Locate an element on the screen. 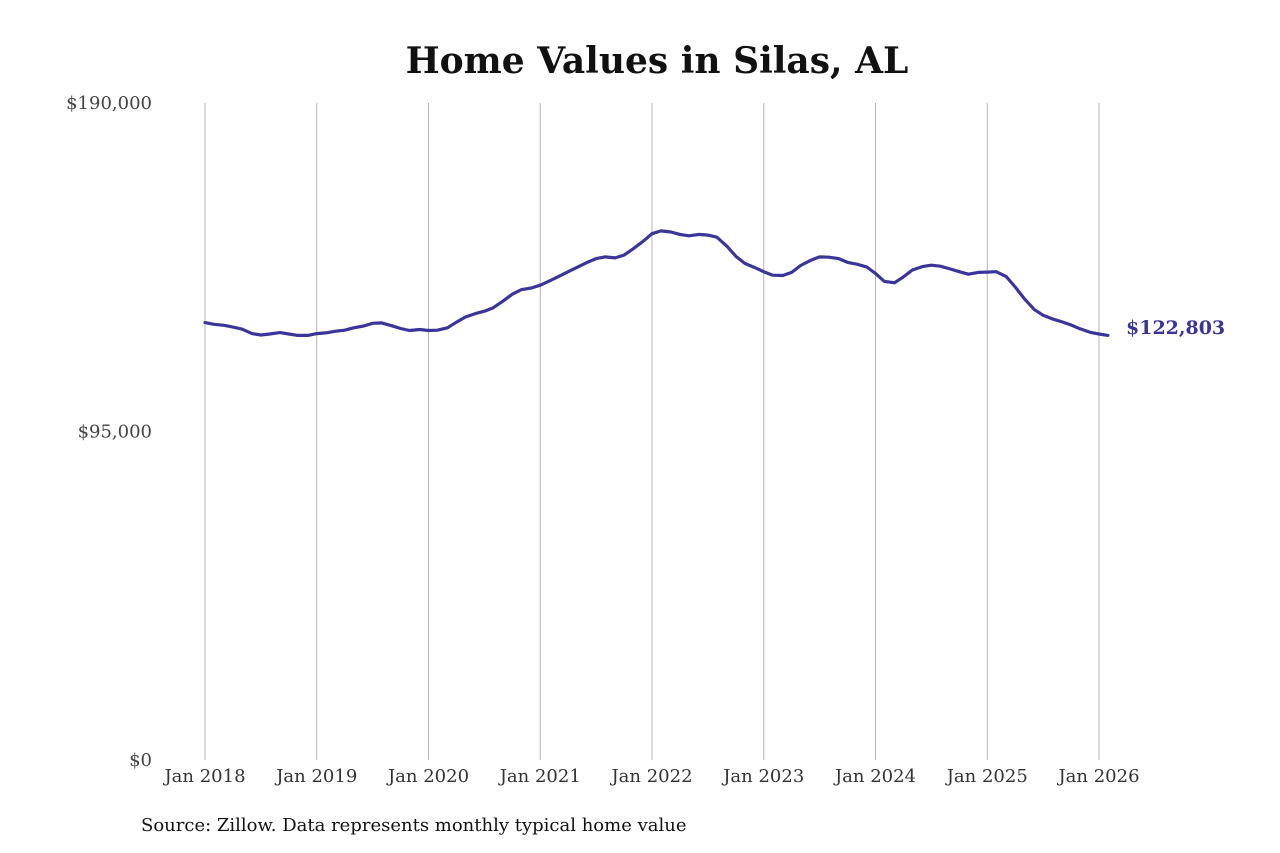 This screenshot has height=853, width=1280. x-tick-label: Jan 2019 is located at coordinates (315, 776).